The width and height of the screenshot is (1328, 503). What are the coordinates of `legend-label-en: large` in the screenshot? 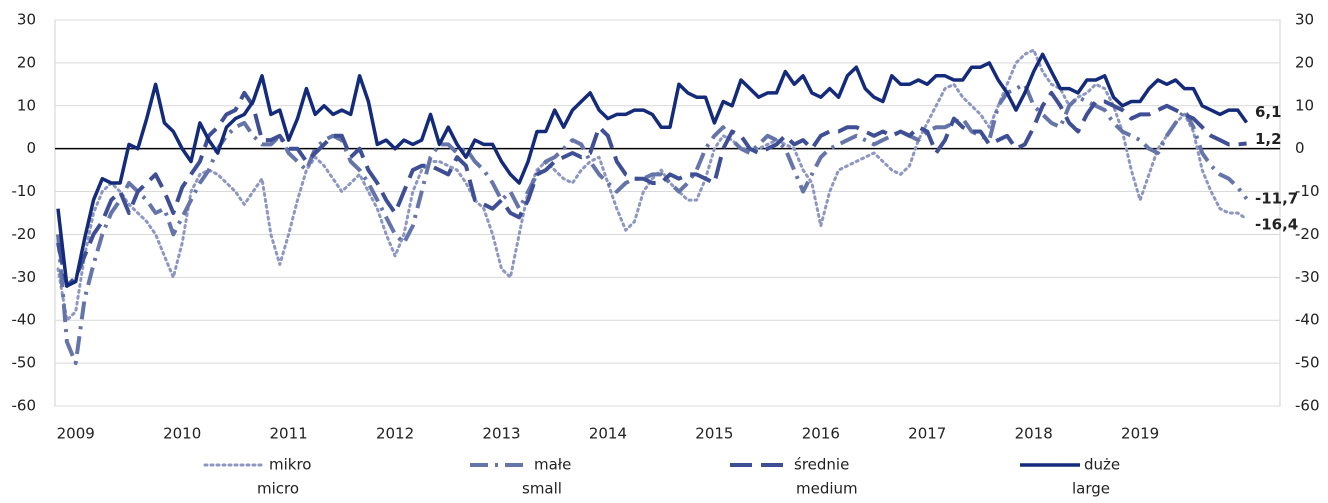 It's located at (1091, 489).